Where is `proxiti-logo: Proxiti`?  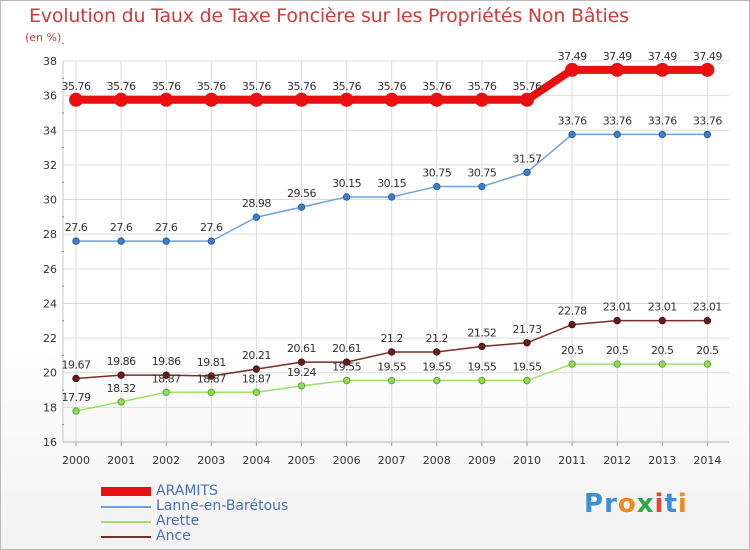
proxiti-logo: Proxiti is located at coordinates (636, 504).